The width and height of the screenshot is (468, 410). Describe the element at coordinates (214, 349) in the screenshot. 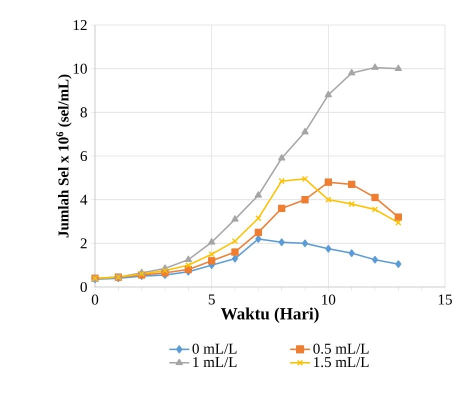

I see `legend-label: 0 mL/L` at that location.